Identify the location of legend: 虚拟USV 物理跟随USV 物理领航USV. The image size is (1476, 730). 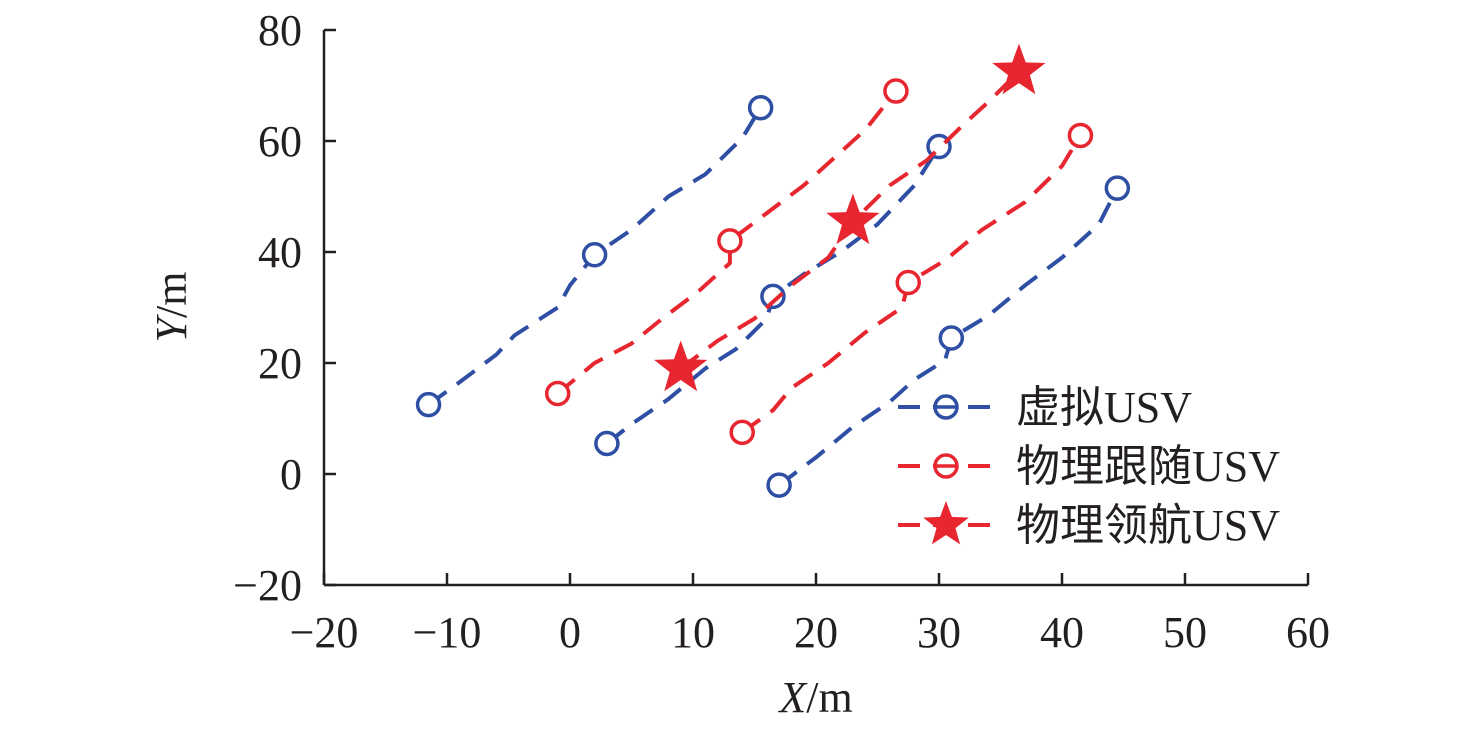
(1089, 466).